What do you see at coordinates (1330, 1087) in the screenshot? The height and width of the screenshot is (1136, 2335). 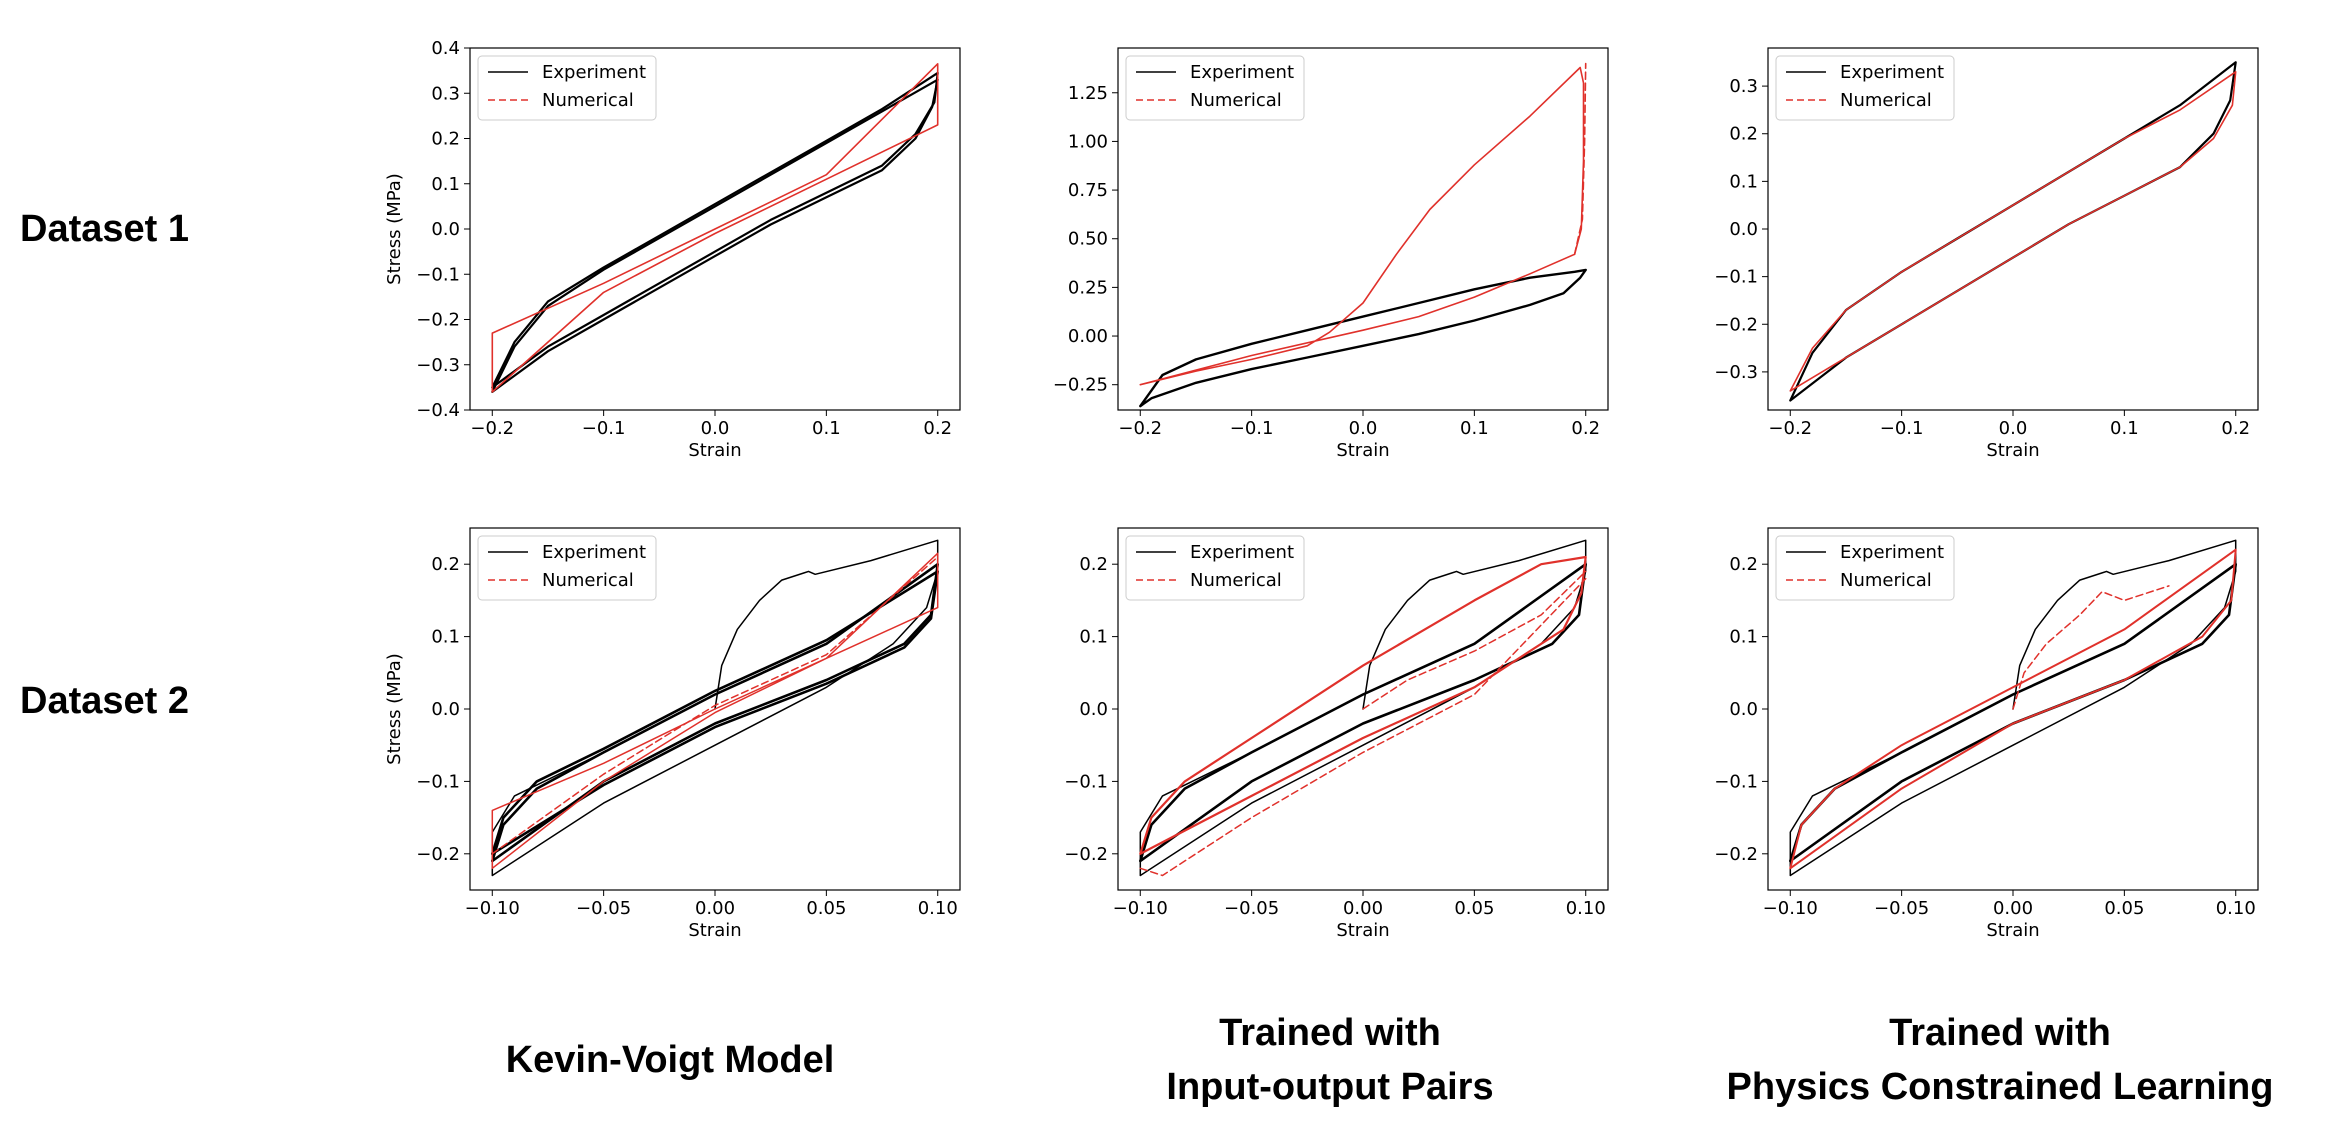 I see `column-label-line: Input-output Pairs` at bounding box center [1330, 1087].